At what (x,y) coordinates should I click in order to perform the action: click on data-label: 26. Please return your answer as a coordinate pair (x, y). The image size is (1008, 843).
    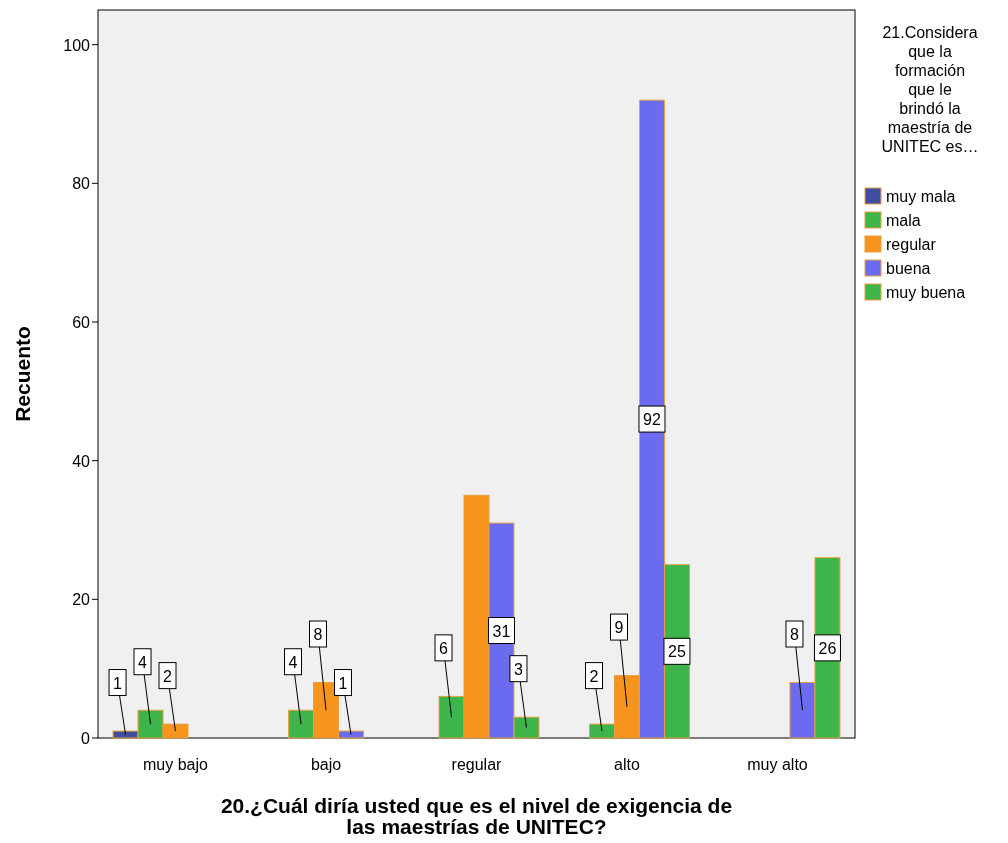
    Looking at the image, I should click on (827, 648).